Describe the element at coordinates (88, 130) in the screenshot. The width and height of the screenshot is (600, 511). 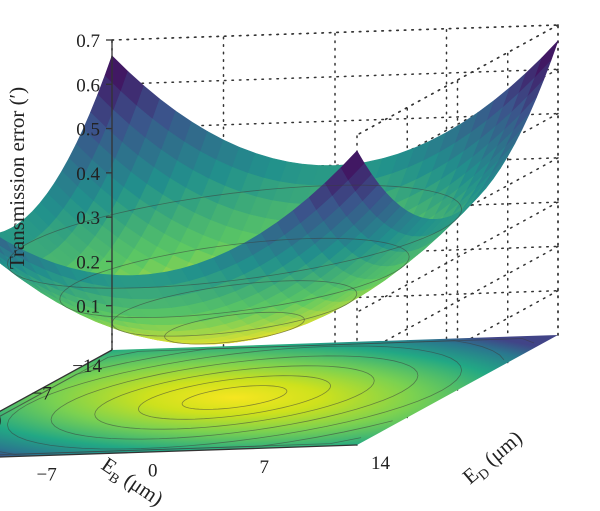
I see `z-tick-label: 0.5` at that location.